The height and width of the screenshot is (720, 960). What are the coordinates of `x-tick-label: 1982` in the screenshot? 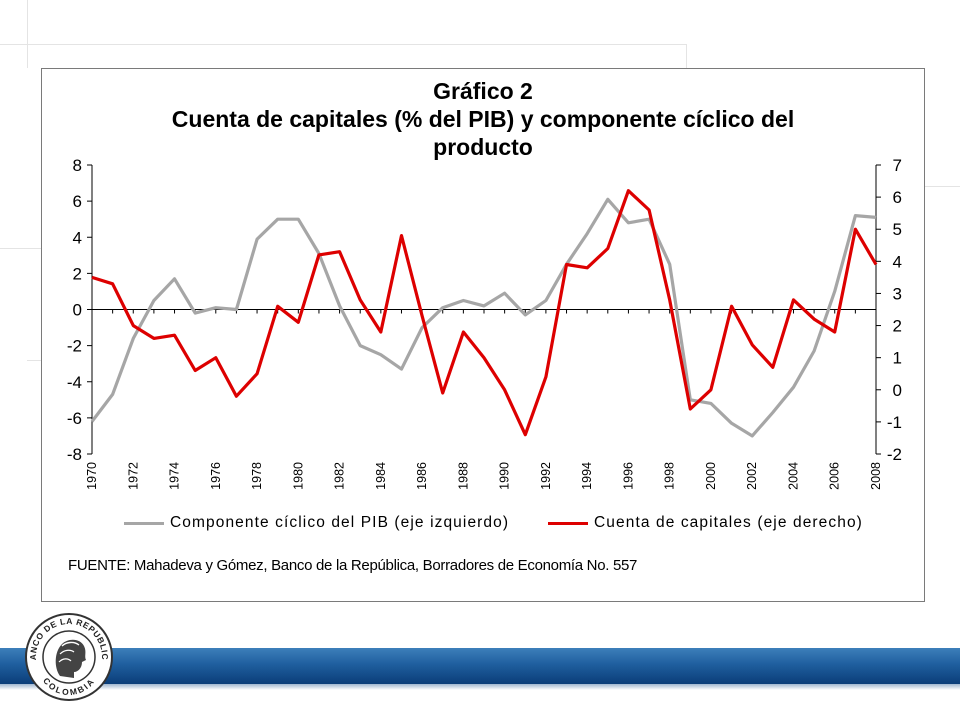 It's located at (340, 476).